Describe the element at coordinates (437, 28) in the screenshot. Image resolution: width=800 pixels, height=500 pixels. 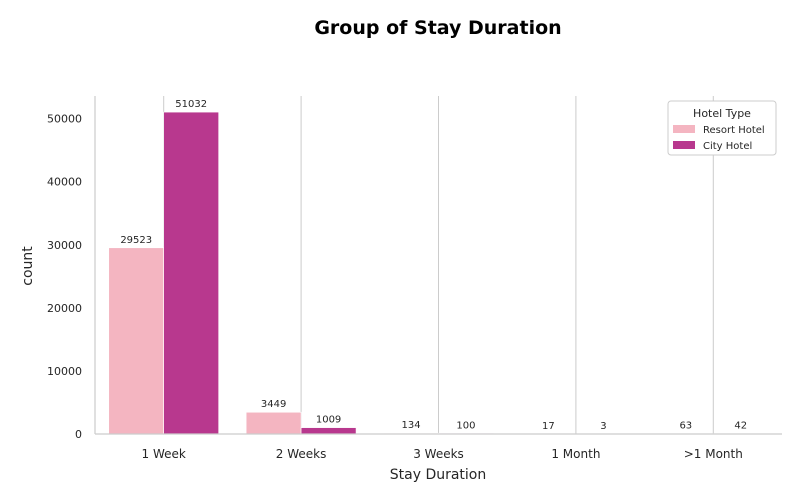
I see `chart-title: Group of Stay Duration` at that location.